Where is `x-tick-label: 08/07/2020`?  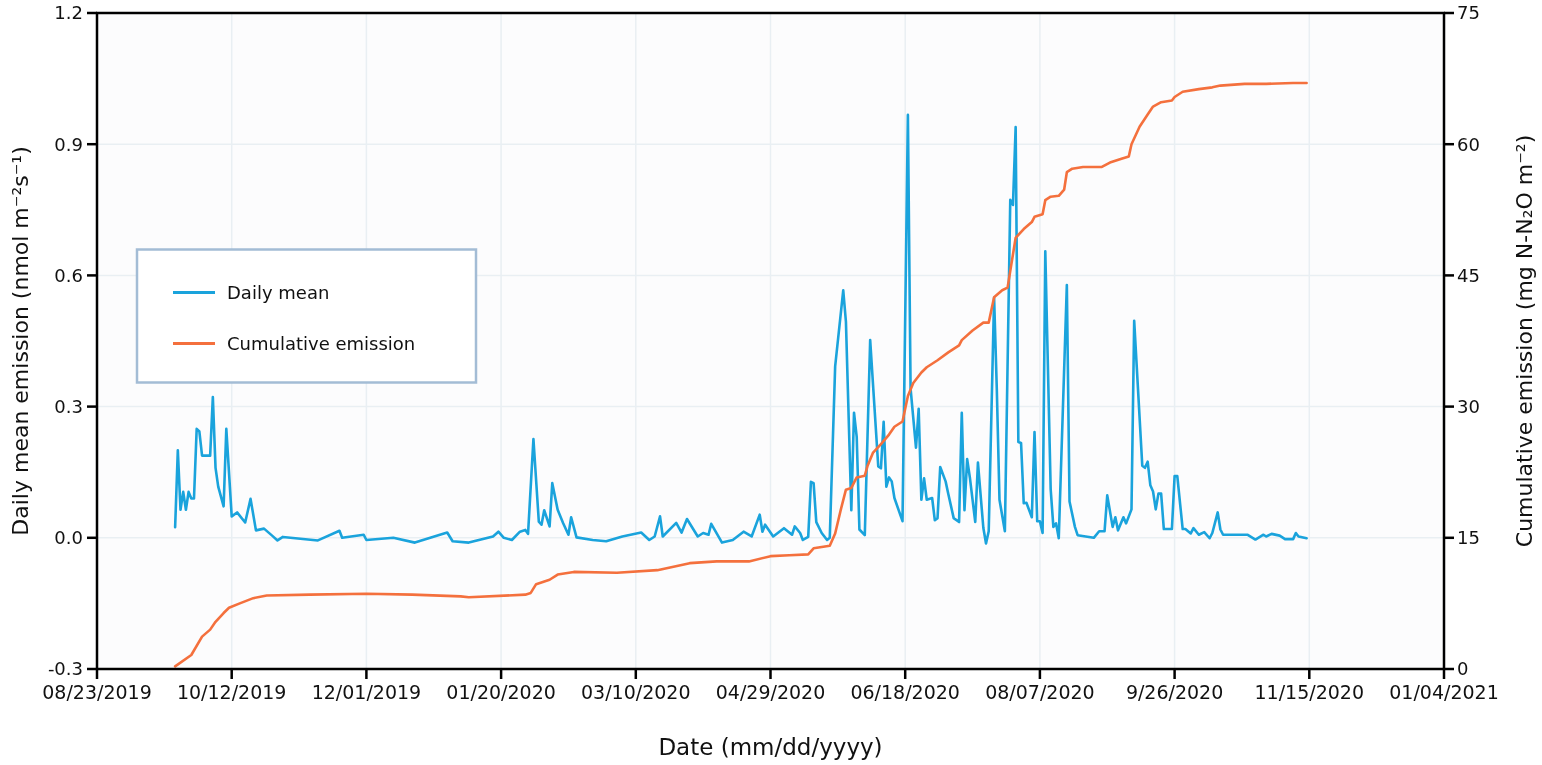 x-tick-label: 08/07/2020 is located at coordinates (1040, 692).